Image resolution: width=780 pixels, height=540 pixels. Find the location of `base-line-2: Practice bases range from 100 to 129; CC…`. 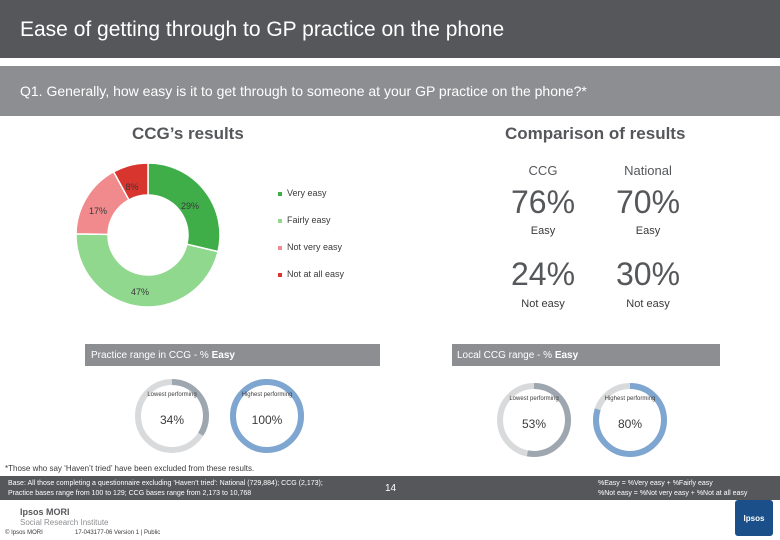

base-line-2: Practice bases range from 100 to 129; CC… is located at coordinates (130, 493).